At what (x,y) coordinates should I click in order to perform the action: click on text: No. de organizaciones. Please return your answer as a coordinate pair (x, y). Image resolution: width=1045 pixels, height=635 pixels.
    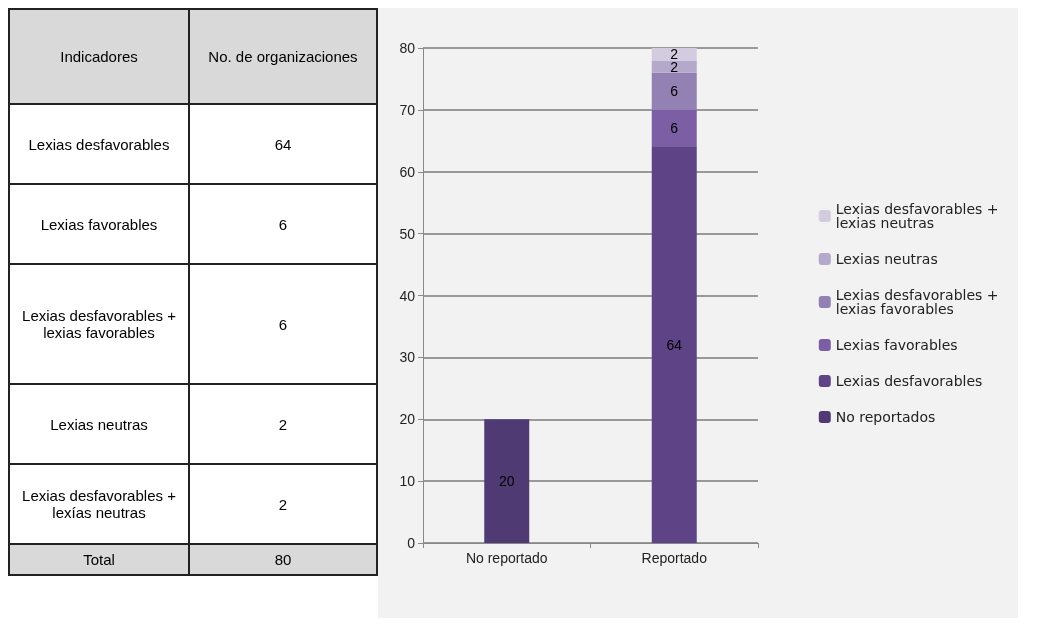
    Looking at the image, I should click on (283, 56).